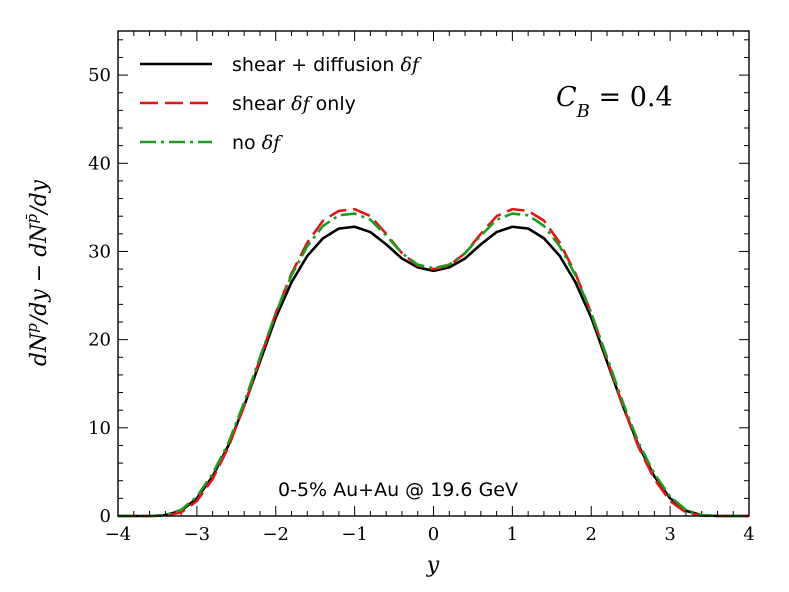 The image size is (789, 592). What do you see at coordinates (118, 534) in the screenshot?
I see `x-tick-label: −4` at bounding box center [118, 534].